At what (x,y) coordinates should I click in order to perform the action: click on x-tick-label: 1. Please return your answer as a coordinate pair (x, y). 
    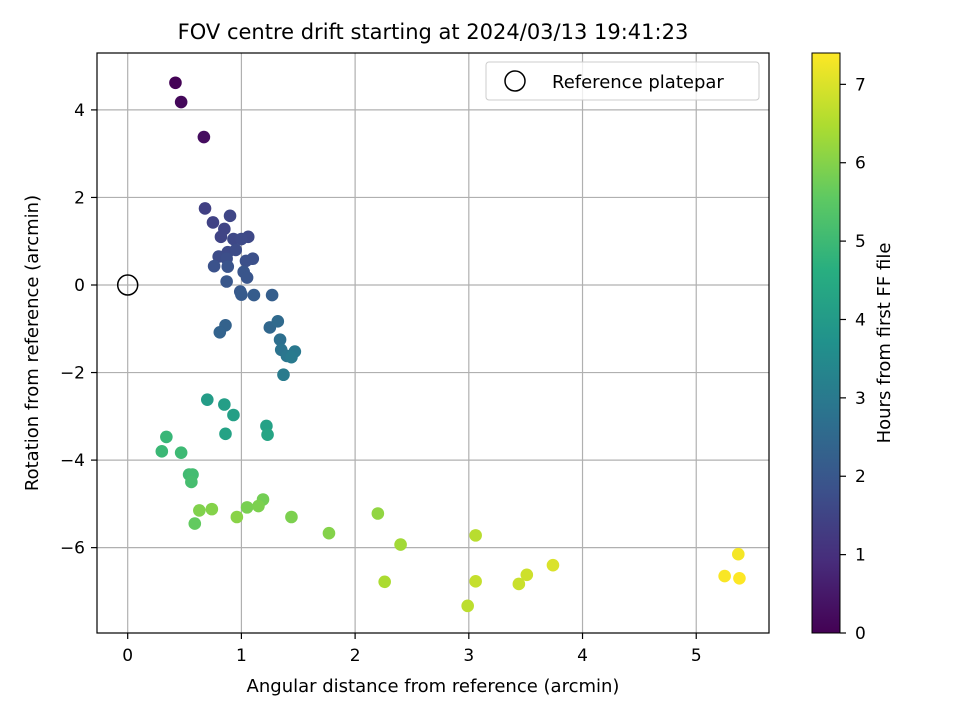
    Looking at the image, I should click on (241, 656).